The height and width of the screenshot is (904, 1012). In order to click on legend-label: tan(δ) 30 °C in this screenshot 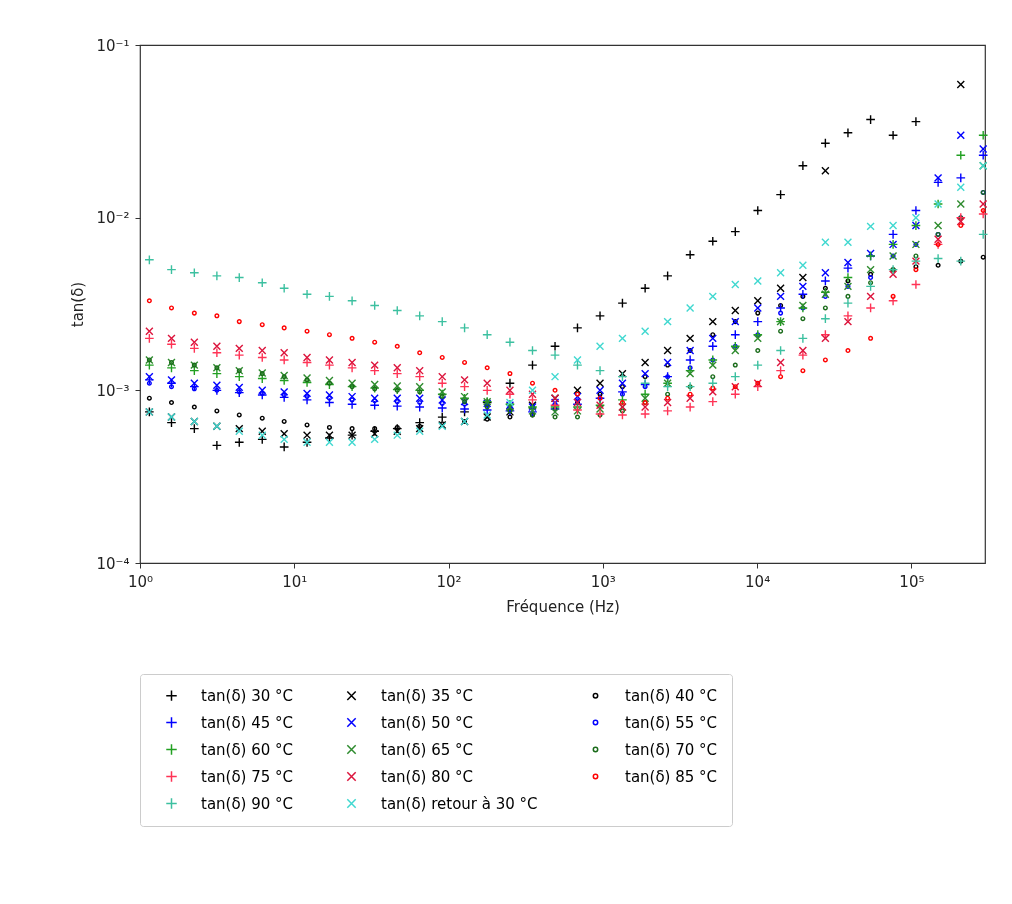, I will do `click(247, 695)`.